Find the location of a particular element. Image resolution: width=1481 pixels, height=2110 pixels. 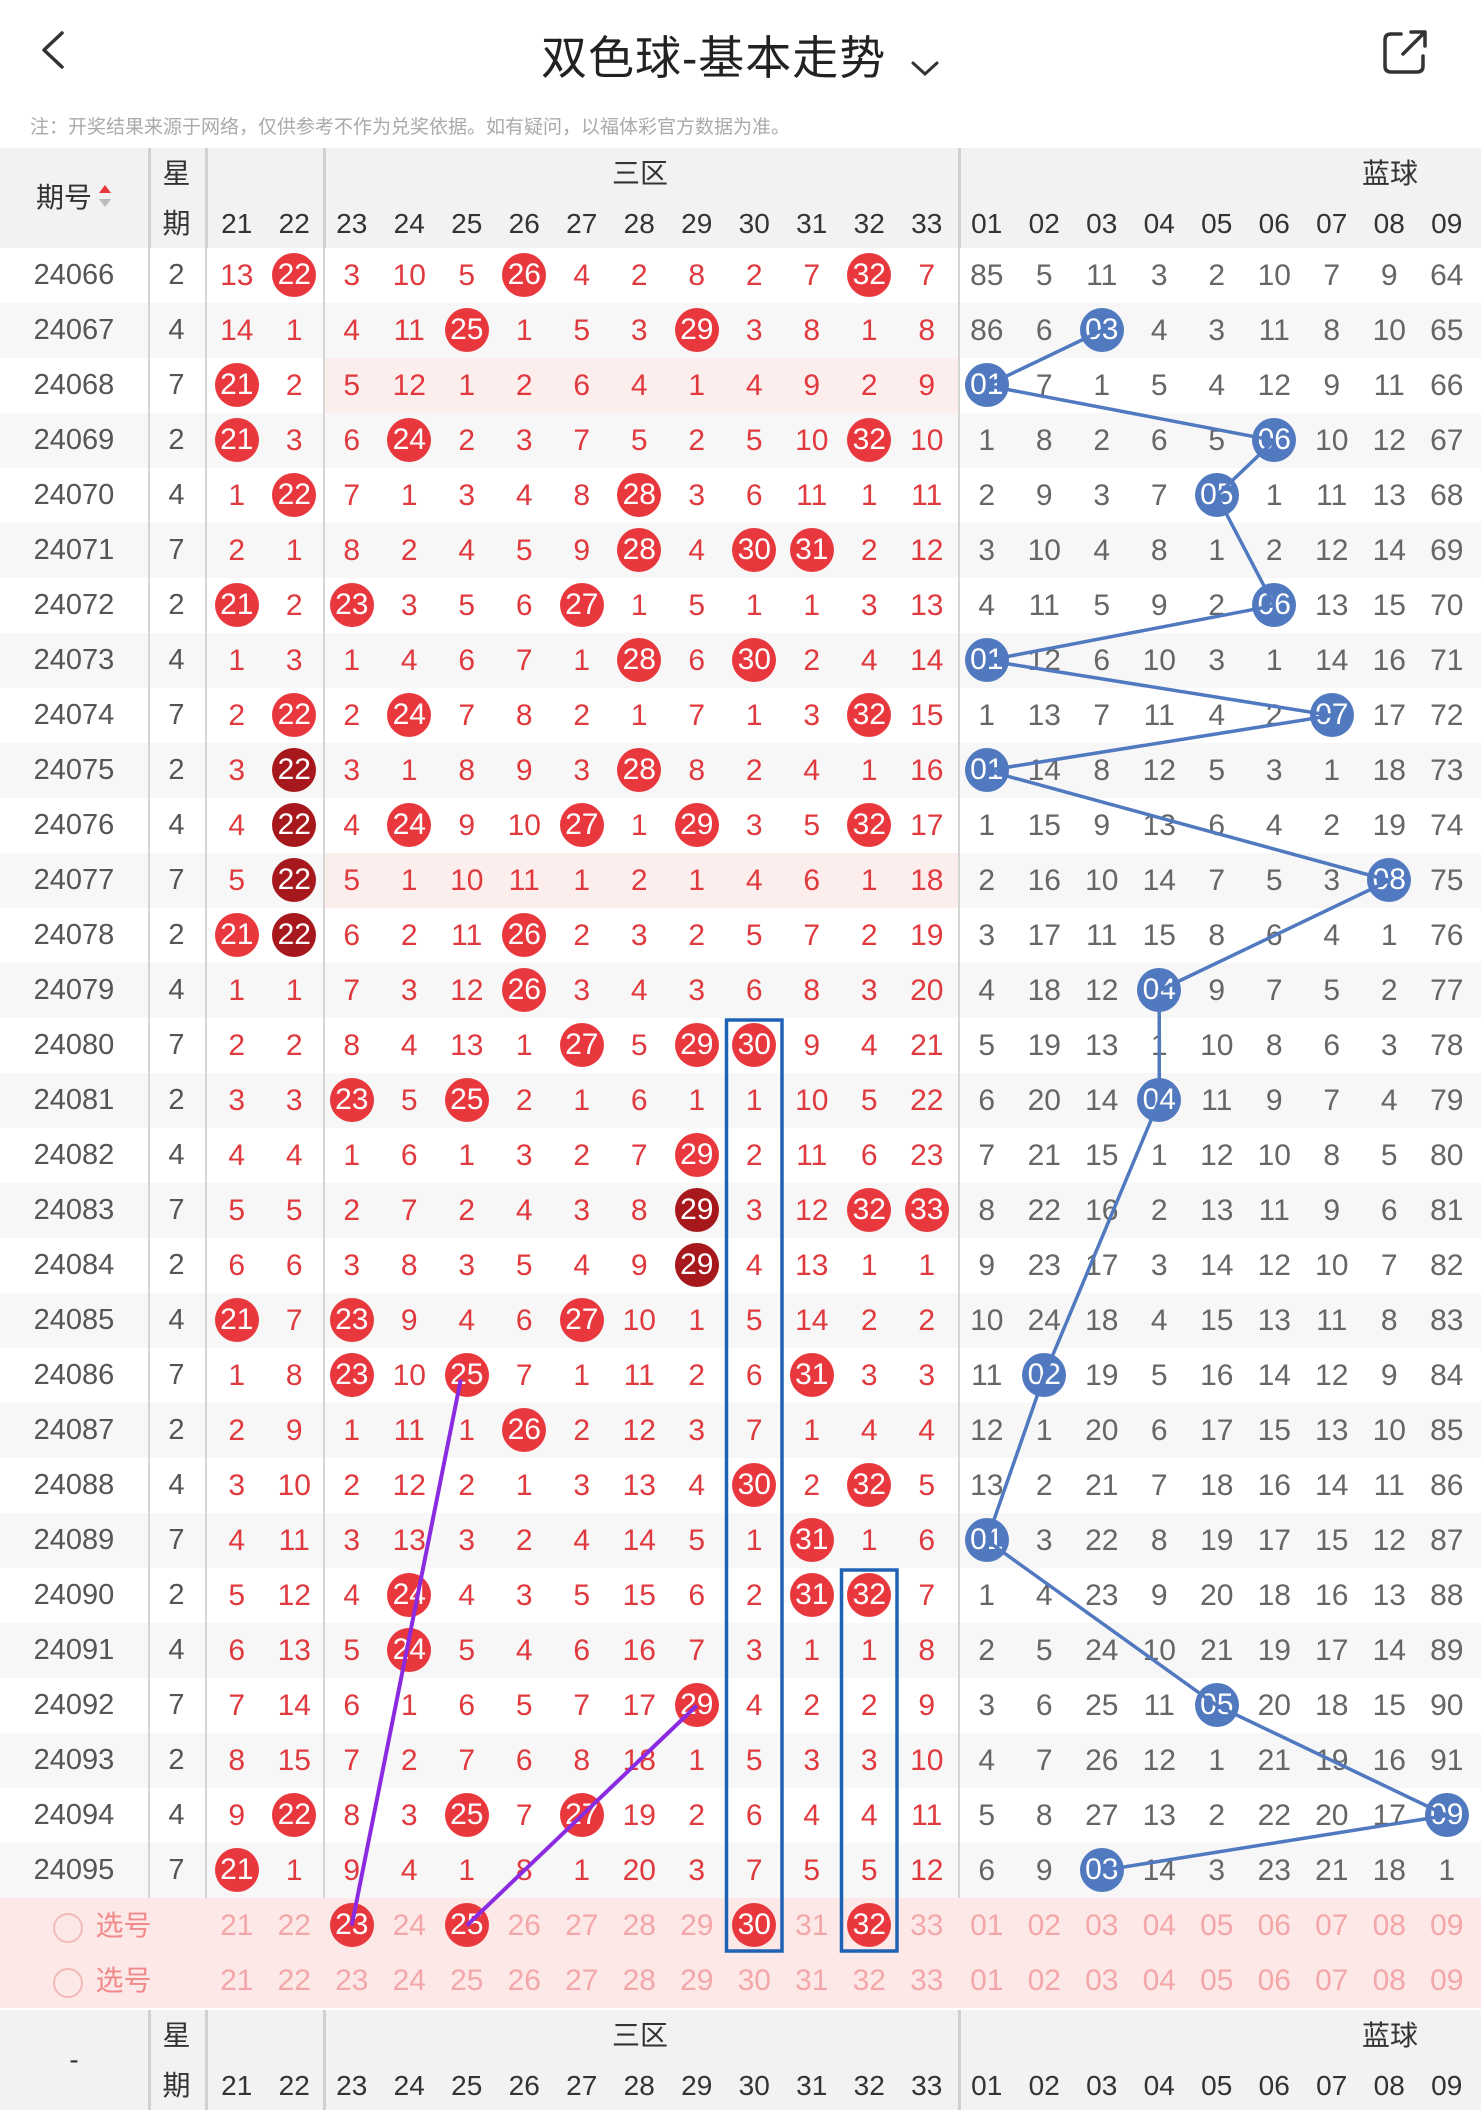

table-row: 24073 4 1 3 1 4 6 7 1 28 6 30 2 4 14 01 12 6 10 3 1 14 16 71 is located at coordinates (740, 661).